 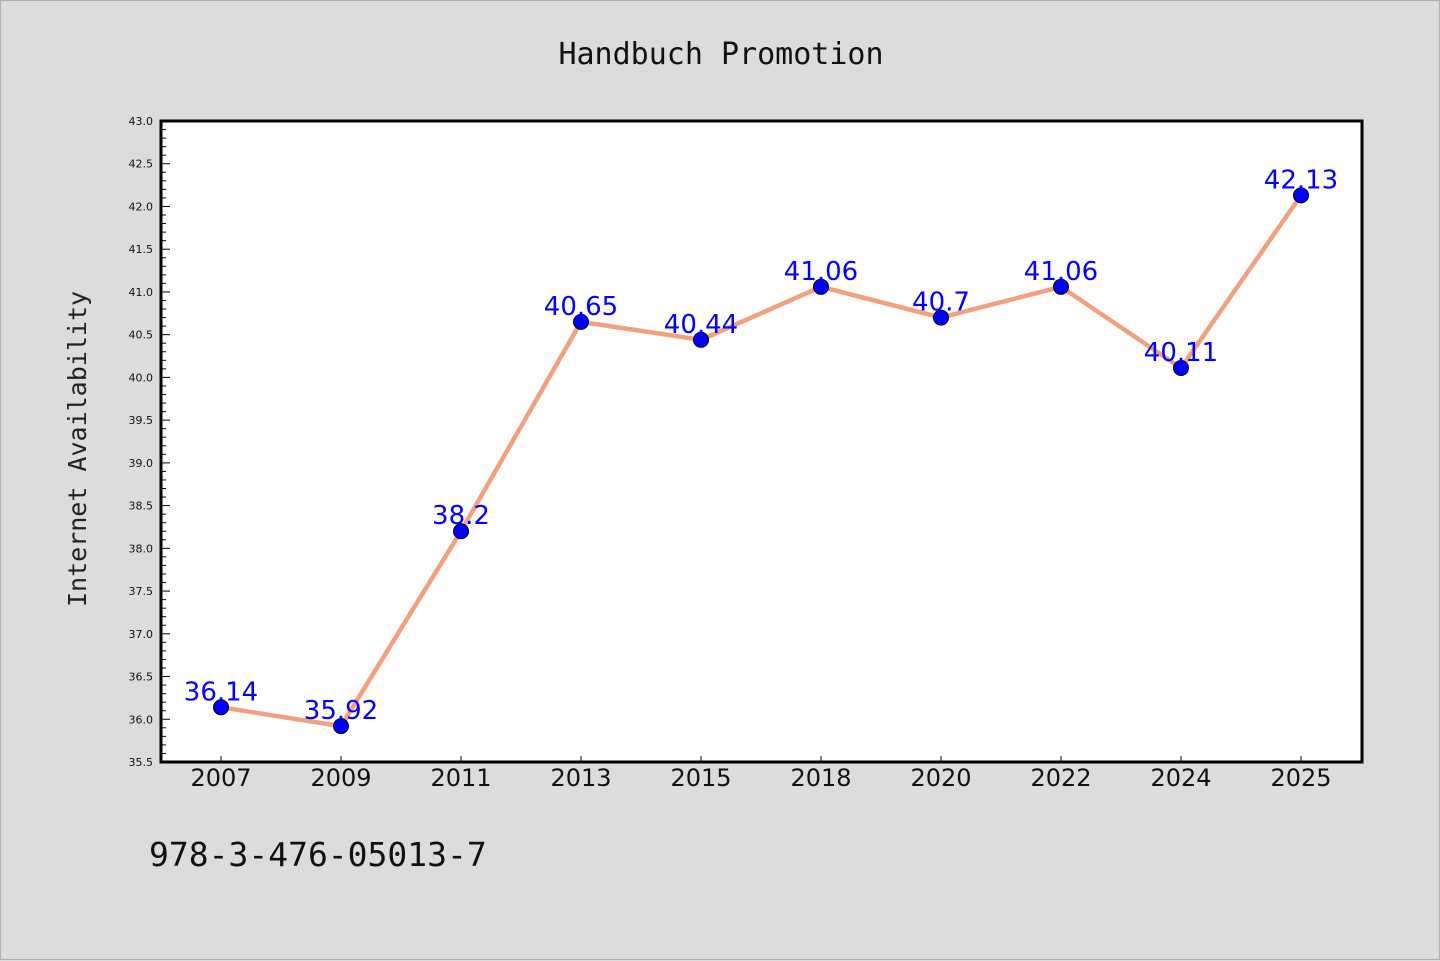 I want to click on data-label: 40.11, so click(x=1181, y=353).